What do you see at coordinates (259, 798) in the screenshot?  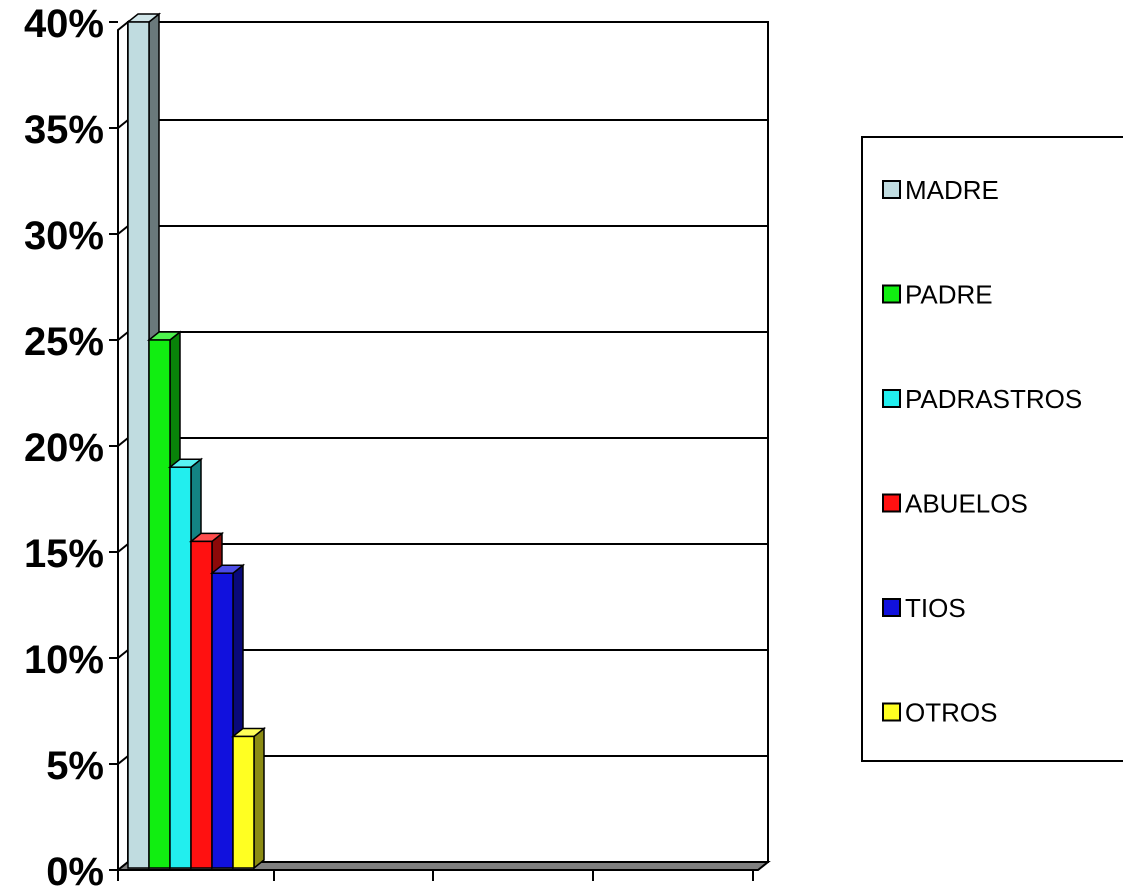 I see `bar-side` at bounding box center [259, 798].